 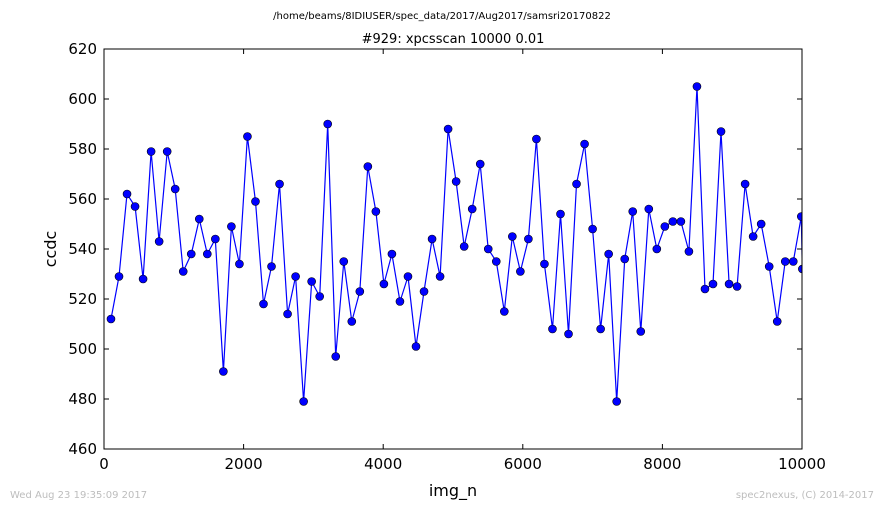 What do you see at coordinates (104, 464) in the screenshot?
I see `x-tick-label: 0` at bounding box center [104, 464].